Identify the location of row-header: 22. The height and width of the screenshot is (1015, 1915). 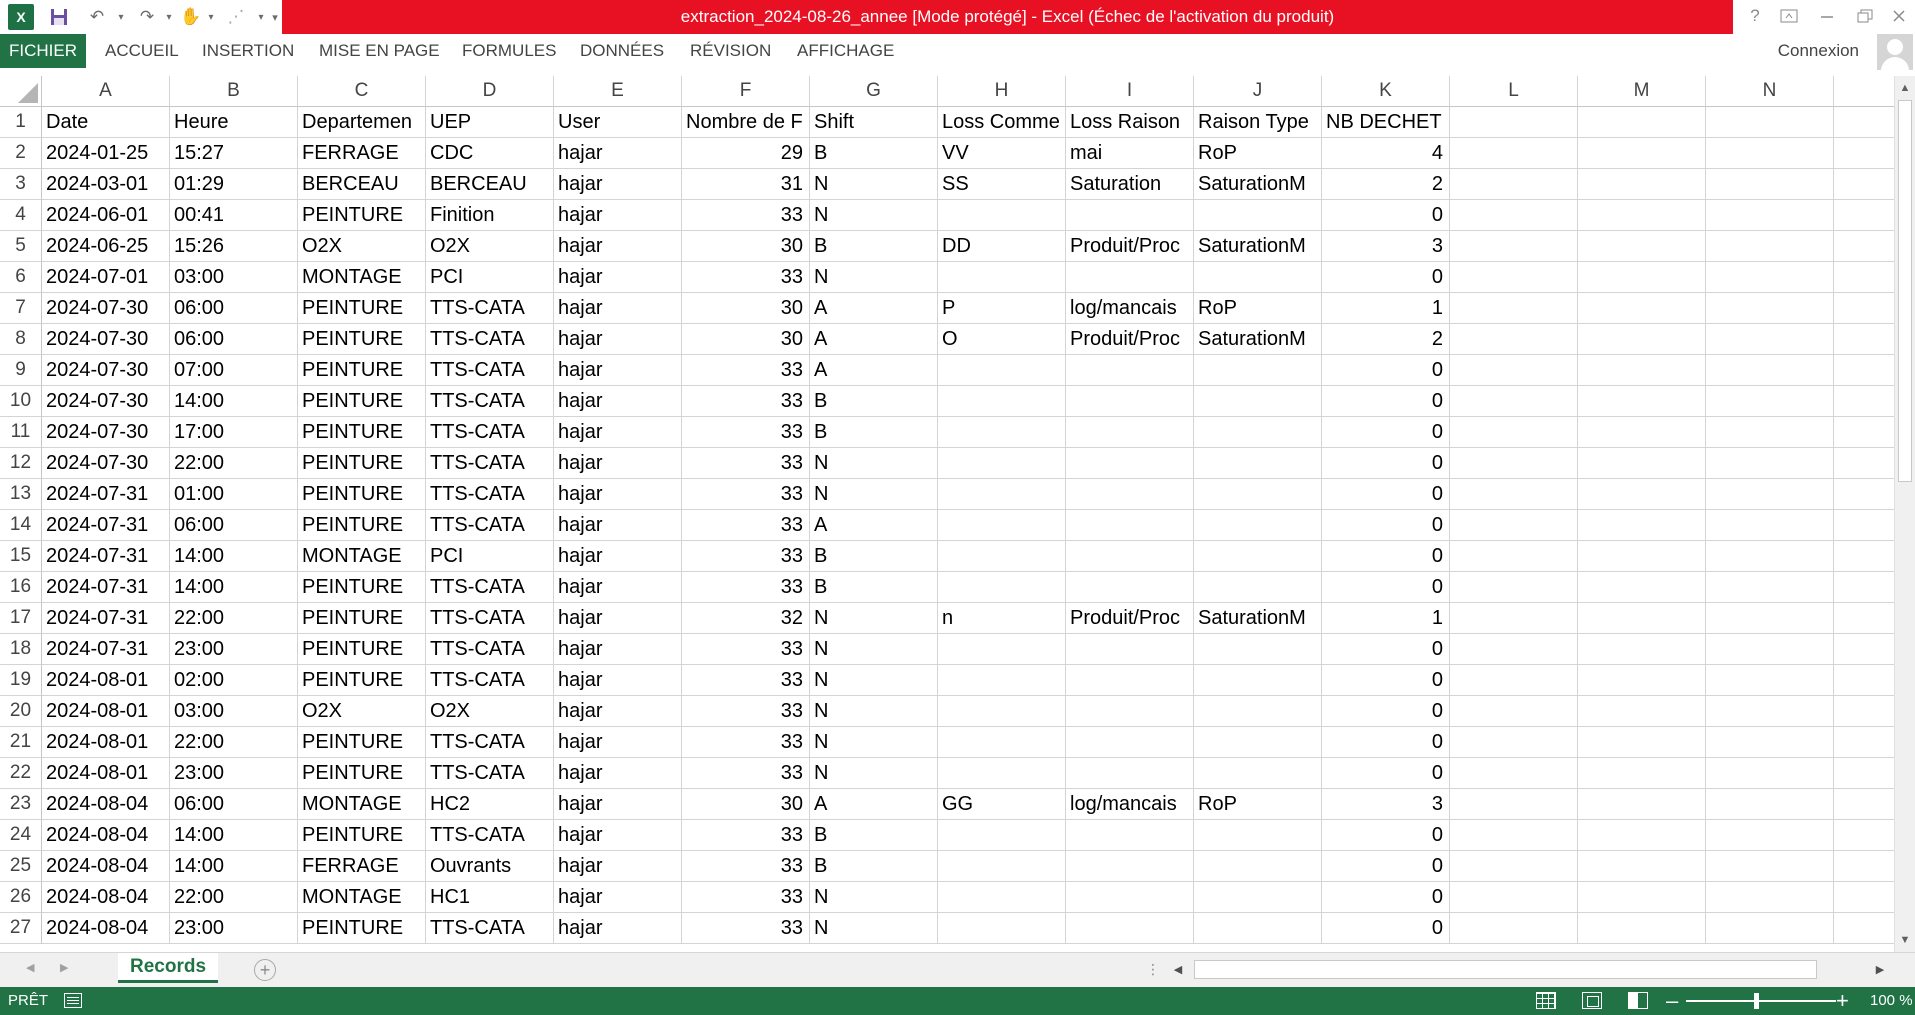
(21, 773).